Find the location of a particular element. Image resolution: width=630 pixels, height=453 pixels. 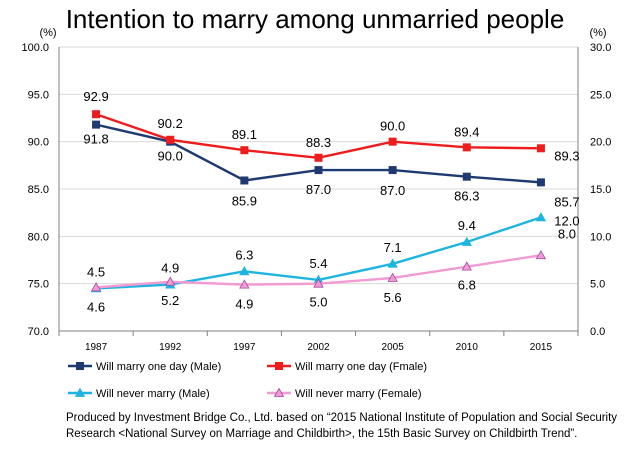

data-label: 8.0 is located at coordinates (567, 233).